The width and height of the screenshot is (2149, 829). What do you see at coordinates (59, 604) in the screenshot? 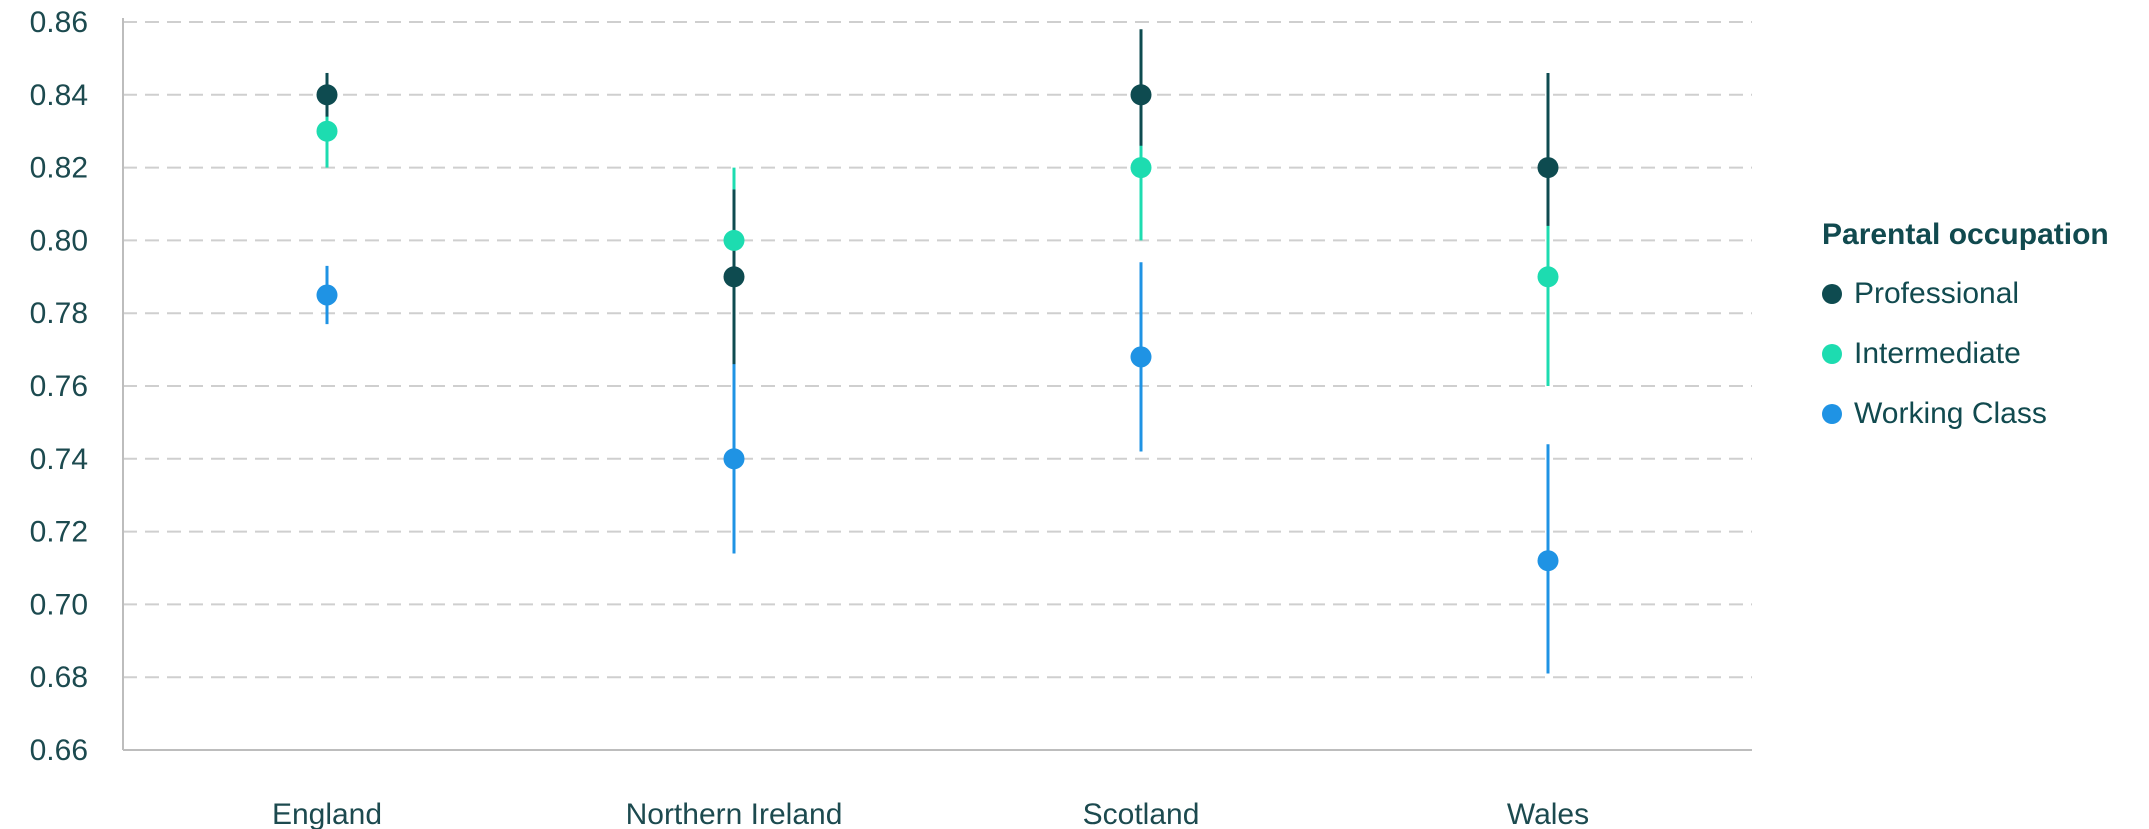
I see `y-tick-label: 0.70` at bounding box center [59, 604].